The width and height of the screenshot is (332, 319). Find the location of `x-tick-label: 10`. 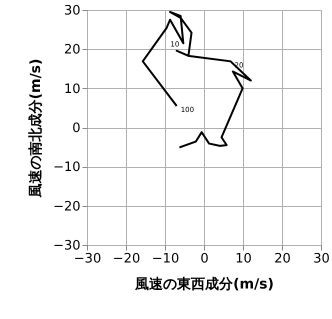

x-tick-label: 10 is located at coordinates (243, 259).